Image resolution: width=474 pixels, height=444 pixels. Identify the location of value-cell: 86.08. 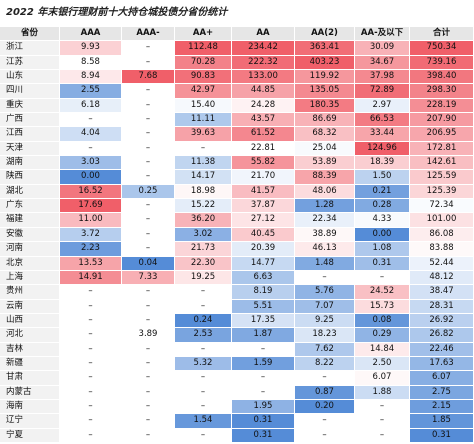
(442, 234).